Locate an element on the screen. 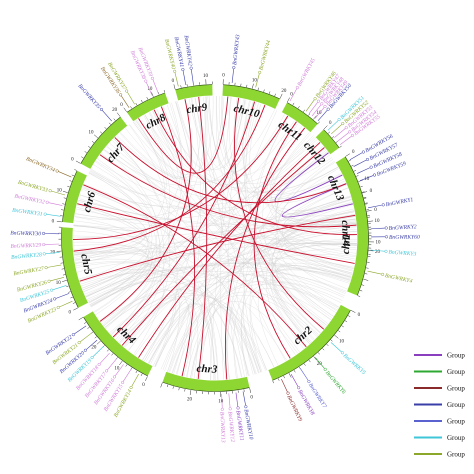  chromosome-label: chr7 is located at coordinates (115, 153).